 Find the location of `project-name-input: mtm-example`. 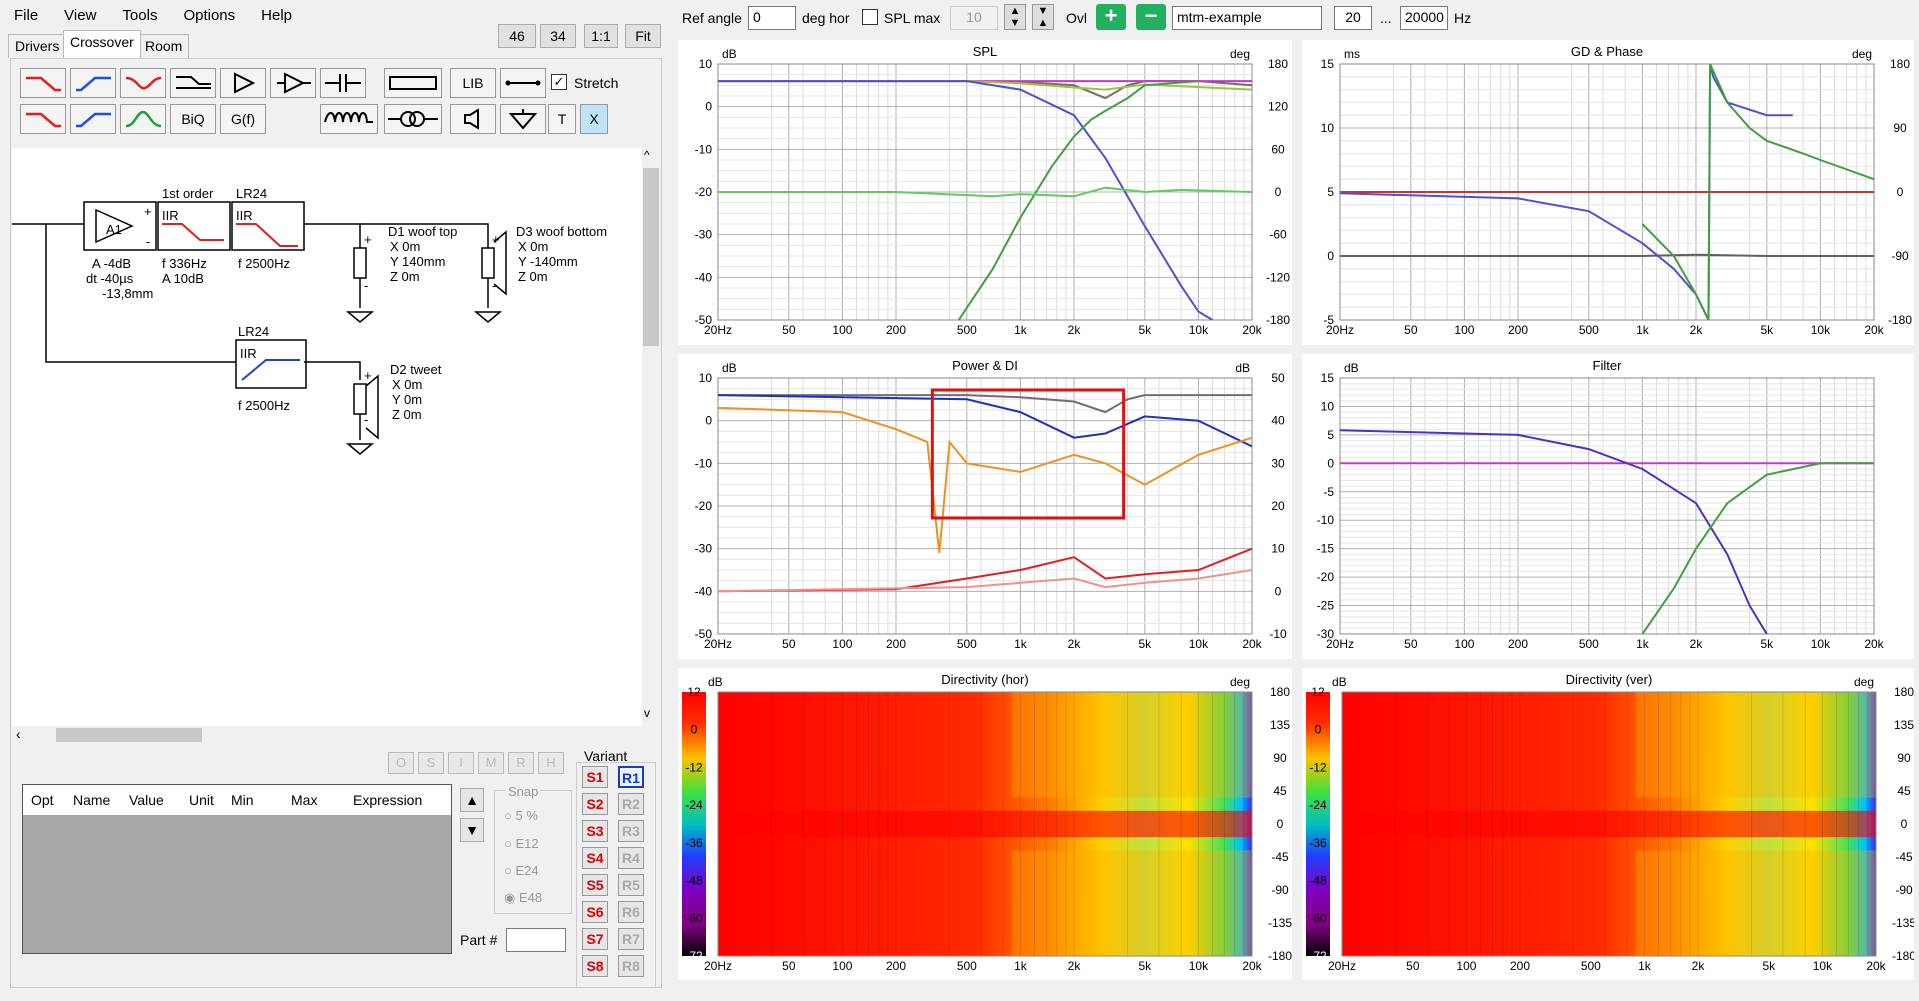

project-name-input: mtm-example is located at coordinates (1247, 18).